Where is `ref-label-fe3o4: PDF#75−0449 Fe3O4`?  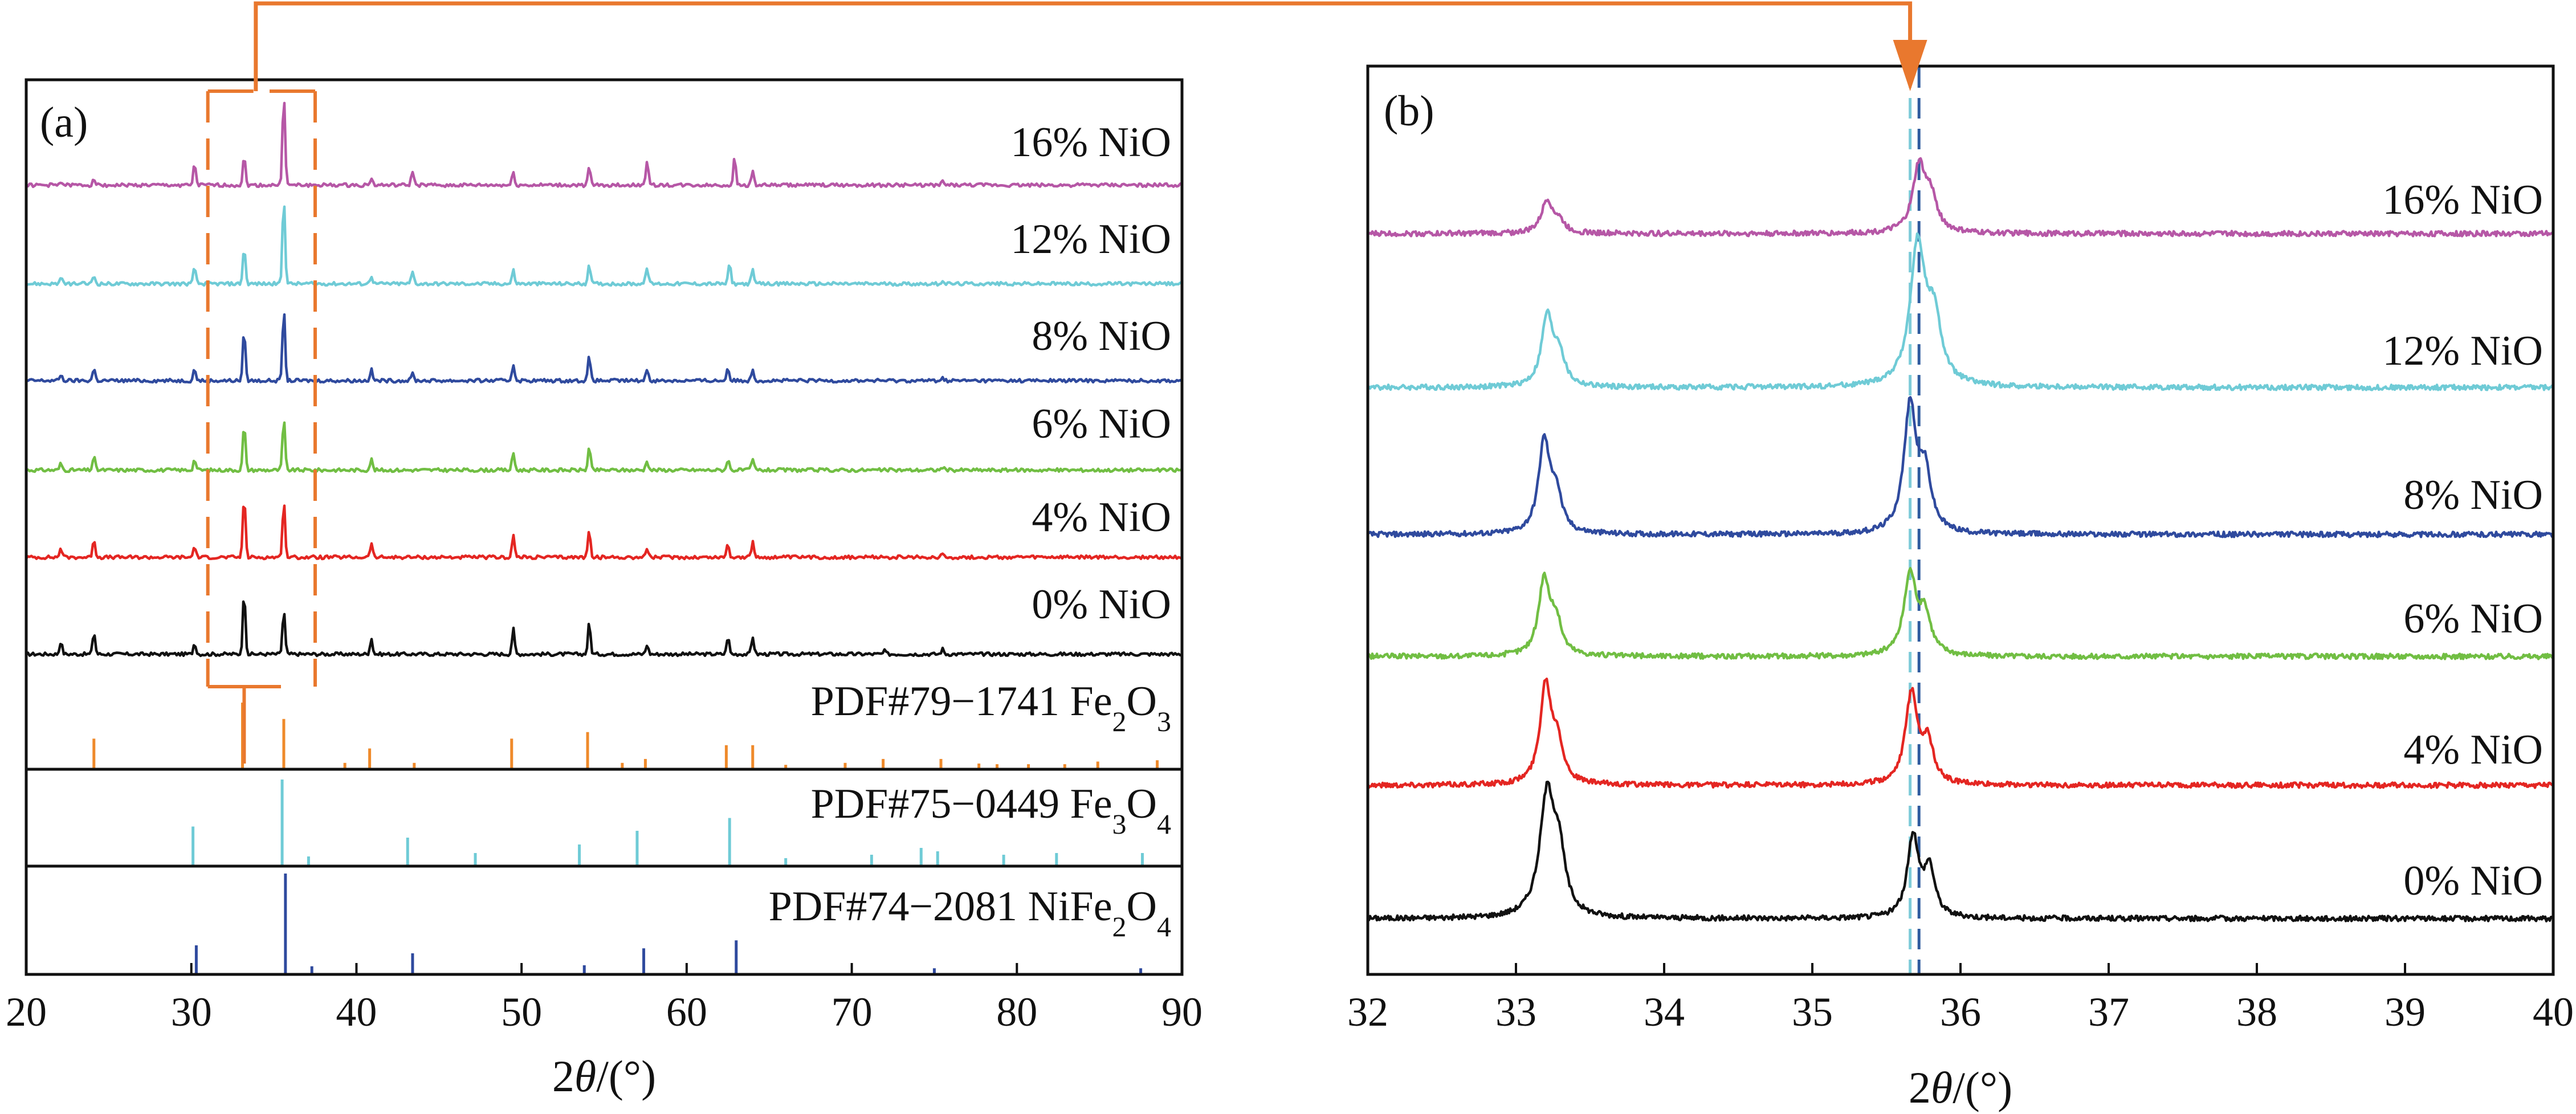
ref-label-fe3o4: PDF#75−0449 Fe3O4 is located at coordinates (991, 810).